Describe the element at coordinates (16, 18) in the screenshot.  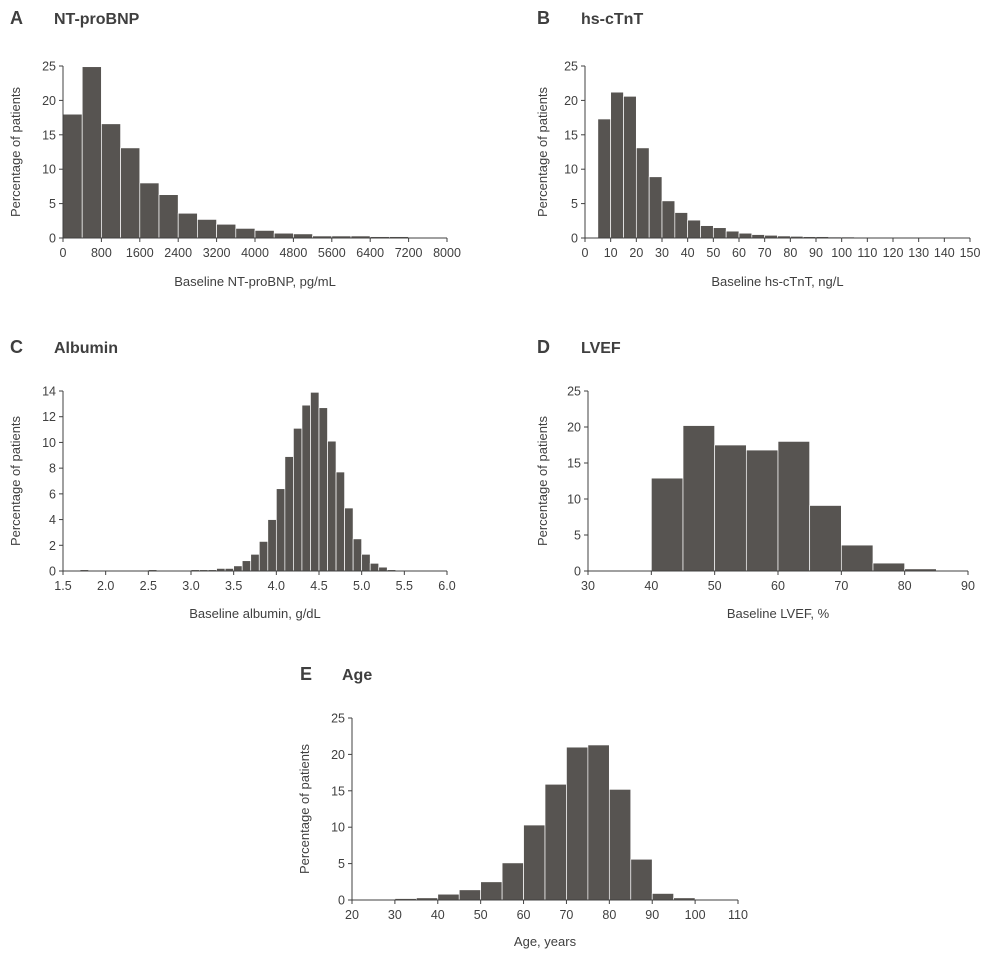
I see `panel-a-letter: A` at that location.